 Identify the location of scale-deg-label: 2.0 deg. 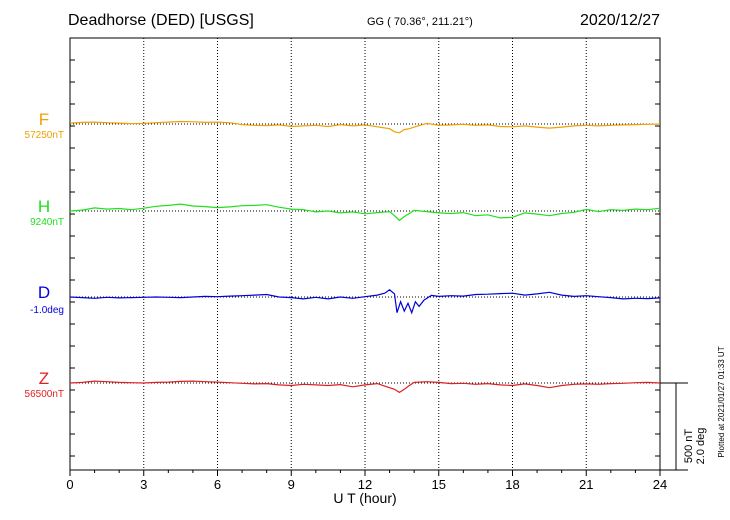
(701, 446).